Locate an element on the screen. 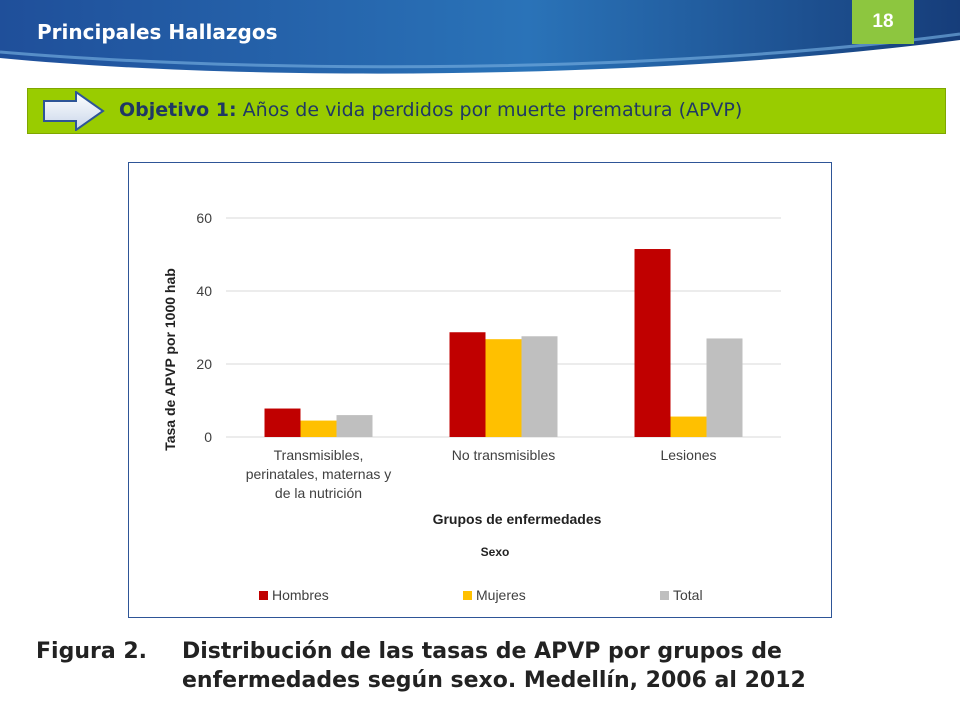 Image resolution: width=960 pixels, height=720 pixels. right-arrow-icon is located at coordinates (74, 111).